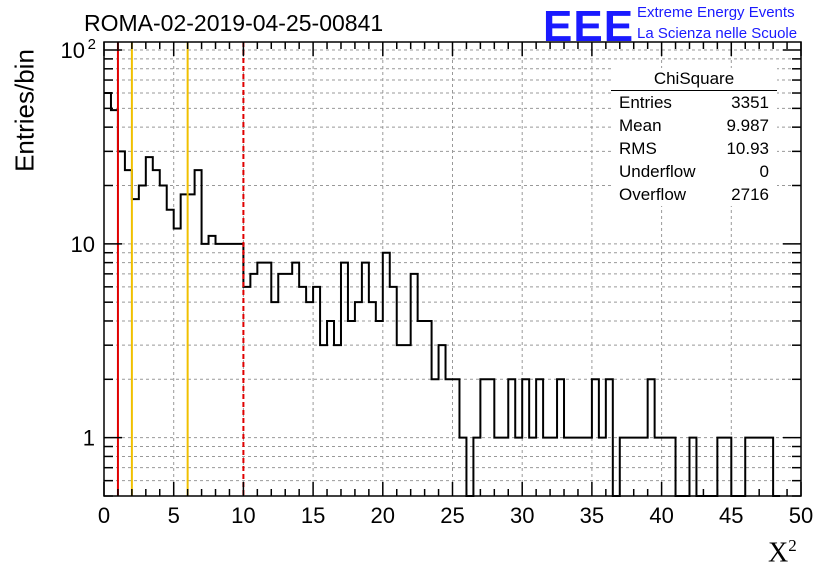 Image resolution: width=836 pixels, height=572 pixels. What do you see at coordinates (452, 515) in the screenshot?
I see `x-tick-label: 25` at bounding box center [452, 515].